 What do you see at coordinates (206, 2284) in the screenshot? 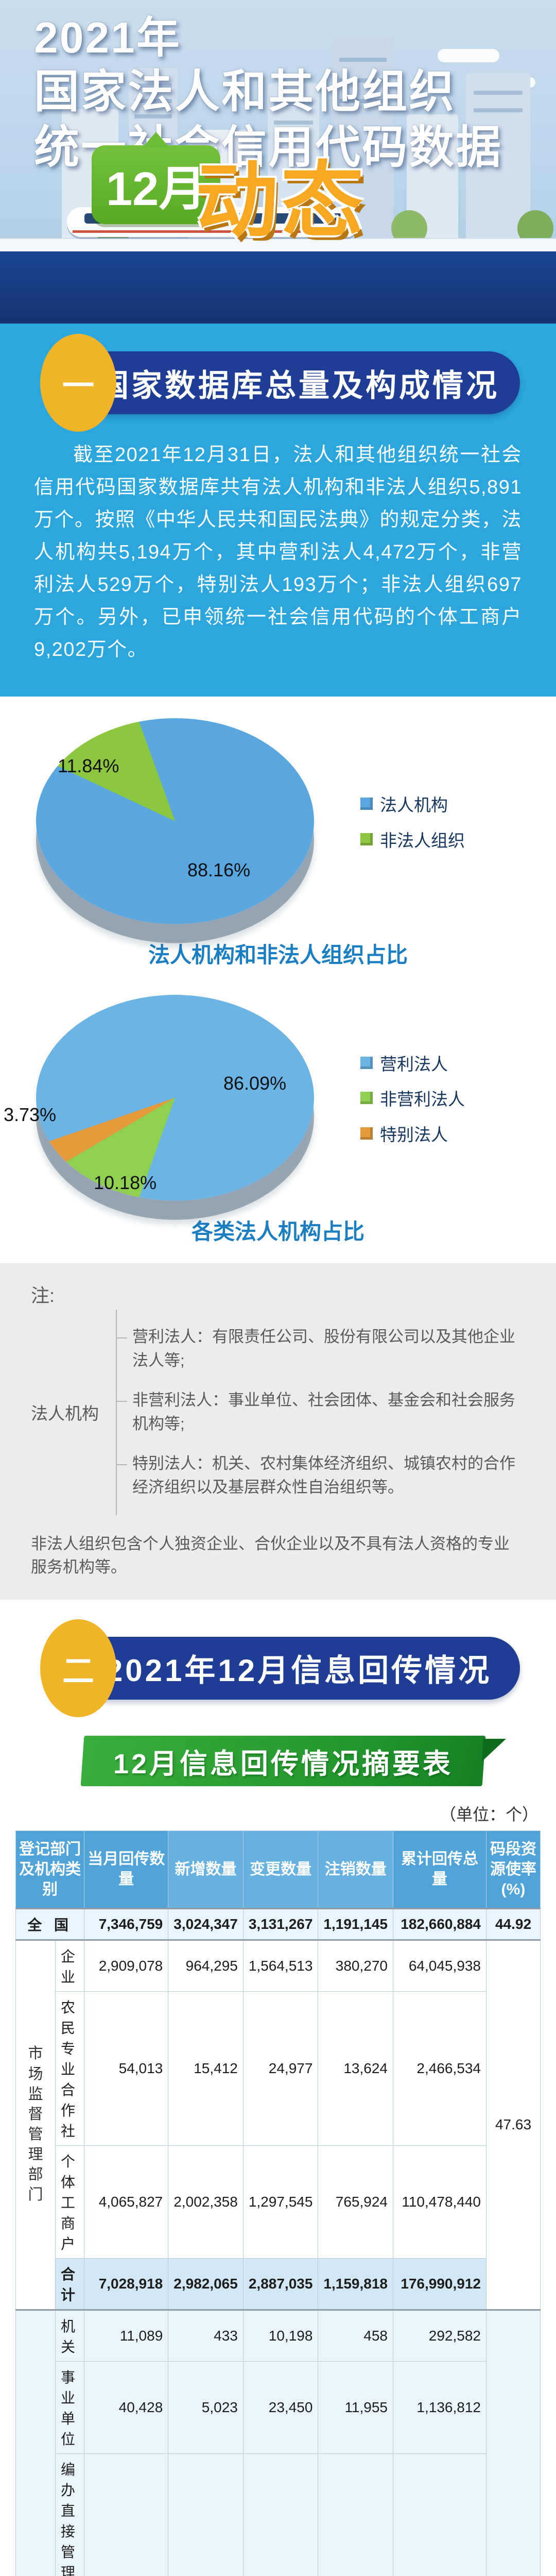
I see `table-cell: 2,982,065` at bounding box center [206, 2284].